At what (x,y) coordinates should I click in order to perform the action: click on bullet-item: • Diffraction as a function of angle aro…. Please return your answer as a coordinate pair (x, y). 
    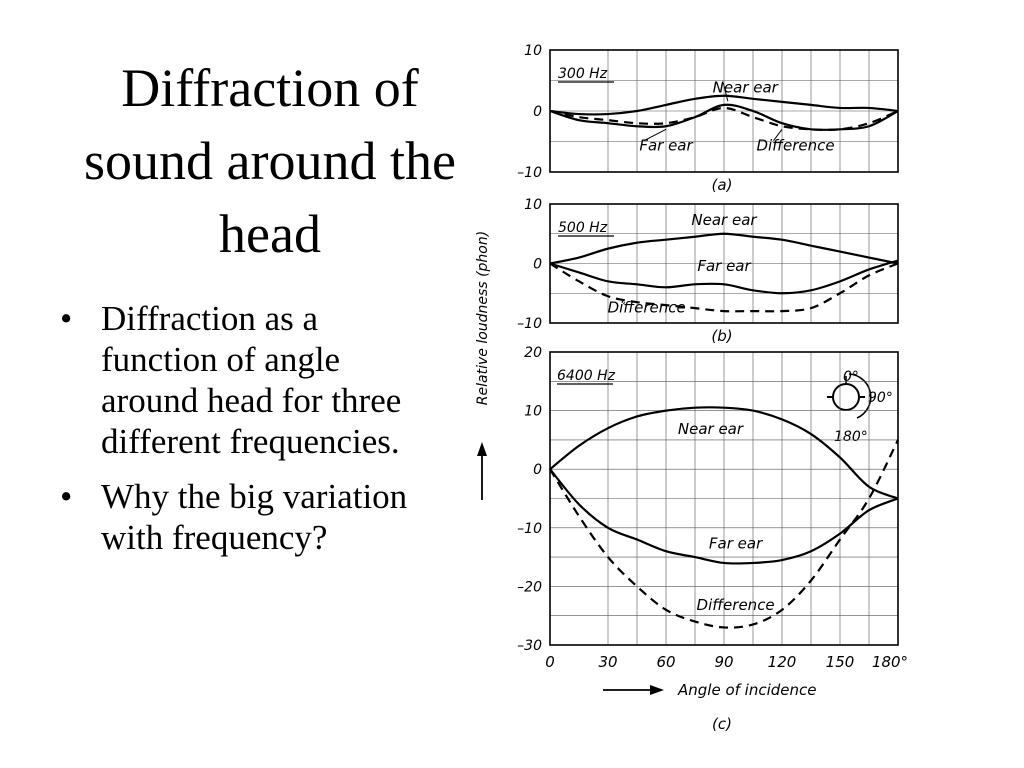
    Looking at the image, I should click on (245, 380).